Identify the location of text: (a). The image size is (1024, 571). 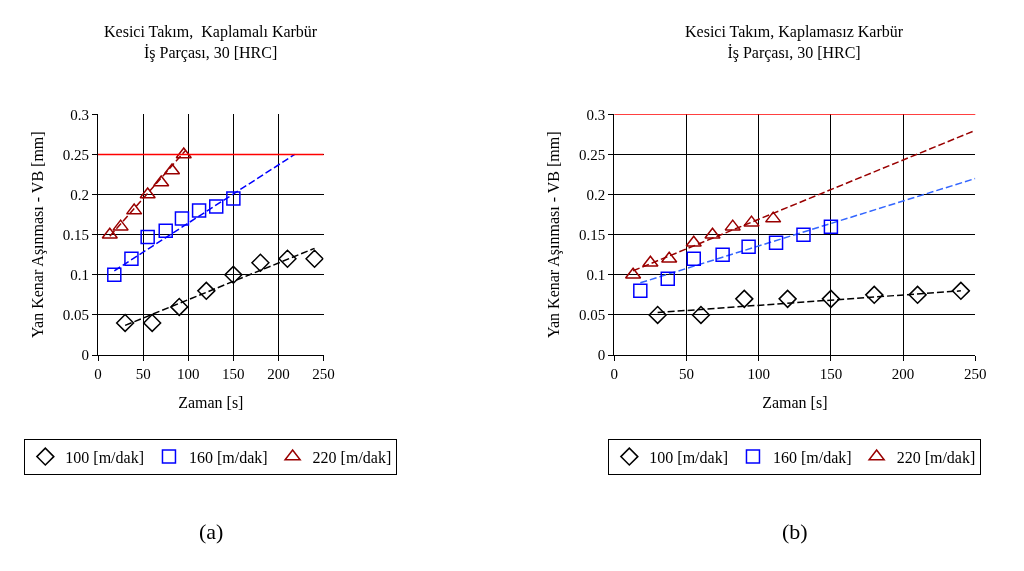
(211, 531).